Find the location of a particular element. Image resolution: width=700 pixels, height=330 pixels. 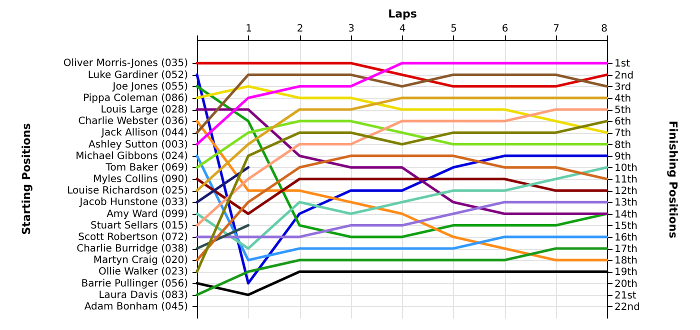

x-tick-label: 1 is located at coordinates (249, 29).